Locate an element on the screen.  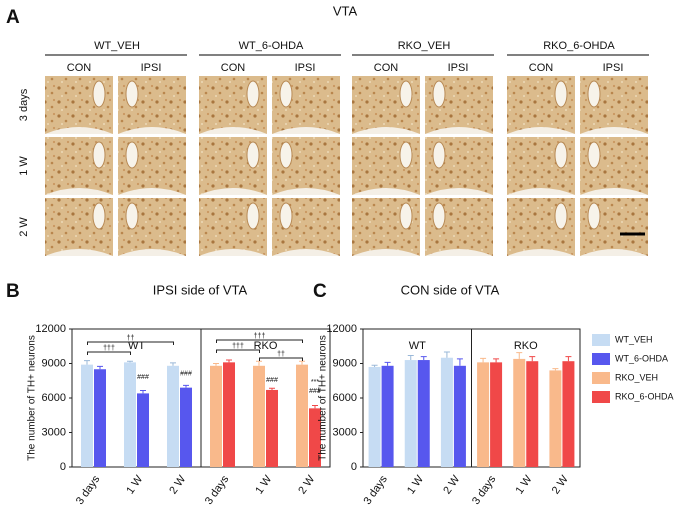
significance-mark: †† is located at coordinates (281, 354).